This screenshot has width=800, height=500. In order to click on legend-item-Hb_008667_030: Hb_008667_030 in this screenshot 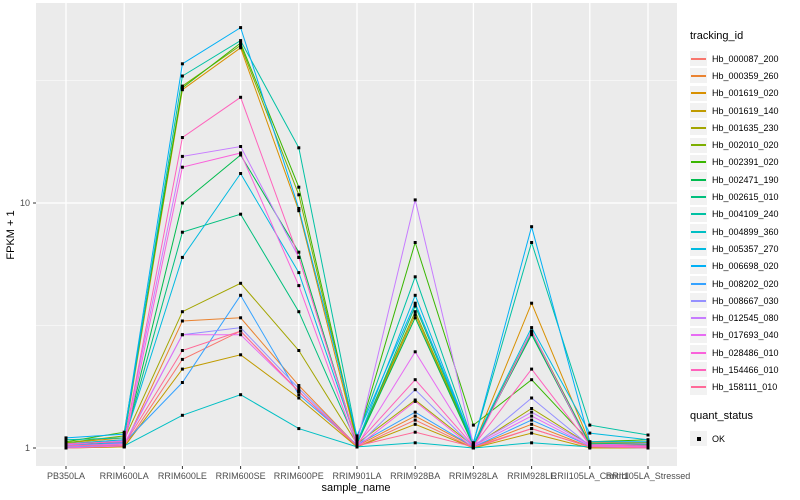, I will do `click(745, 300)`.